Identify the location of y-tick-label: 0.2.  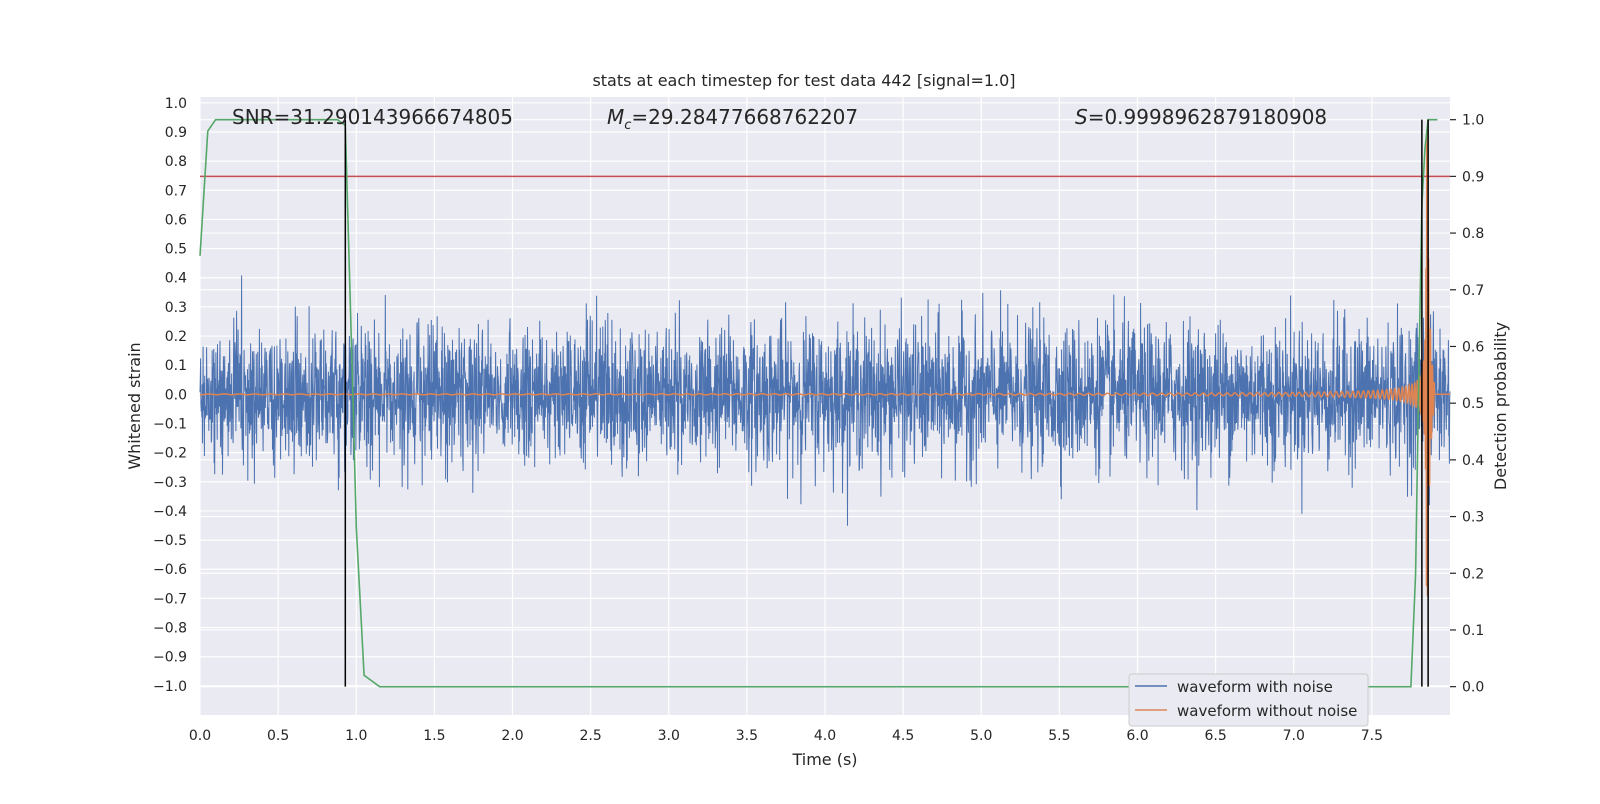
(176, 337).